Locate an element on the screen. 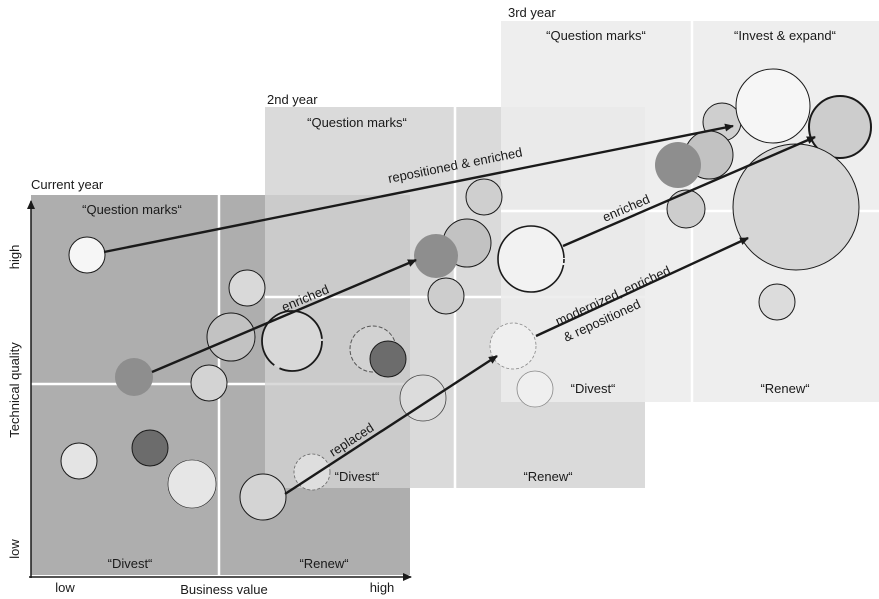  third-renew-label: “Renew“ is located at coordinates (784, 388).